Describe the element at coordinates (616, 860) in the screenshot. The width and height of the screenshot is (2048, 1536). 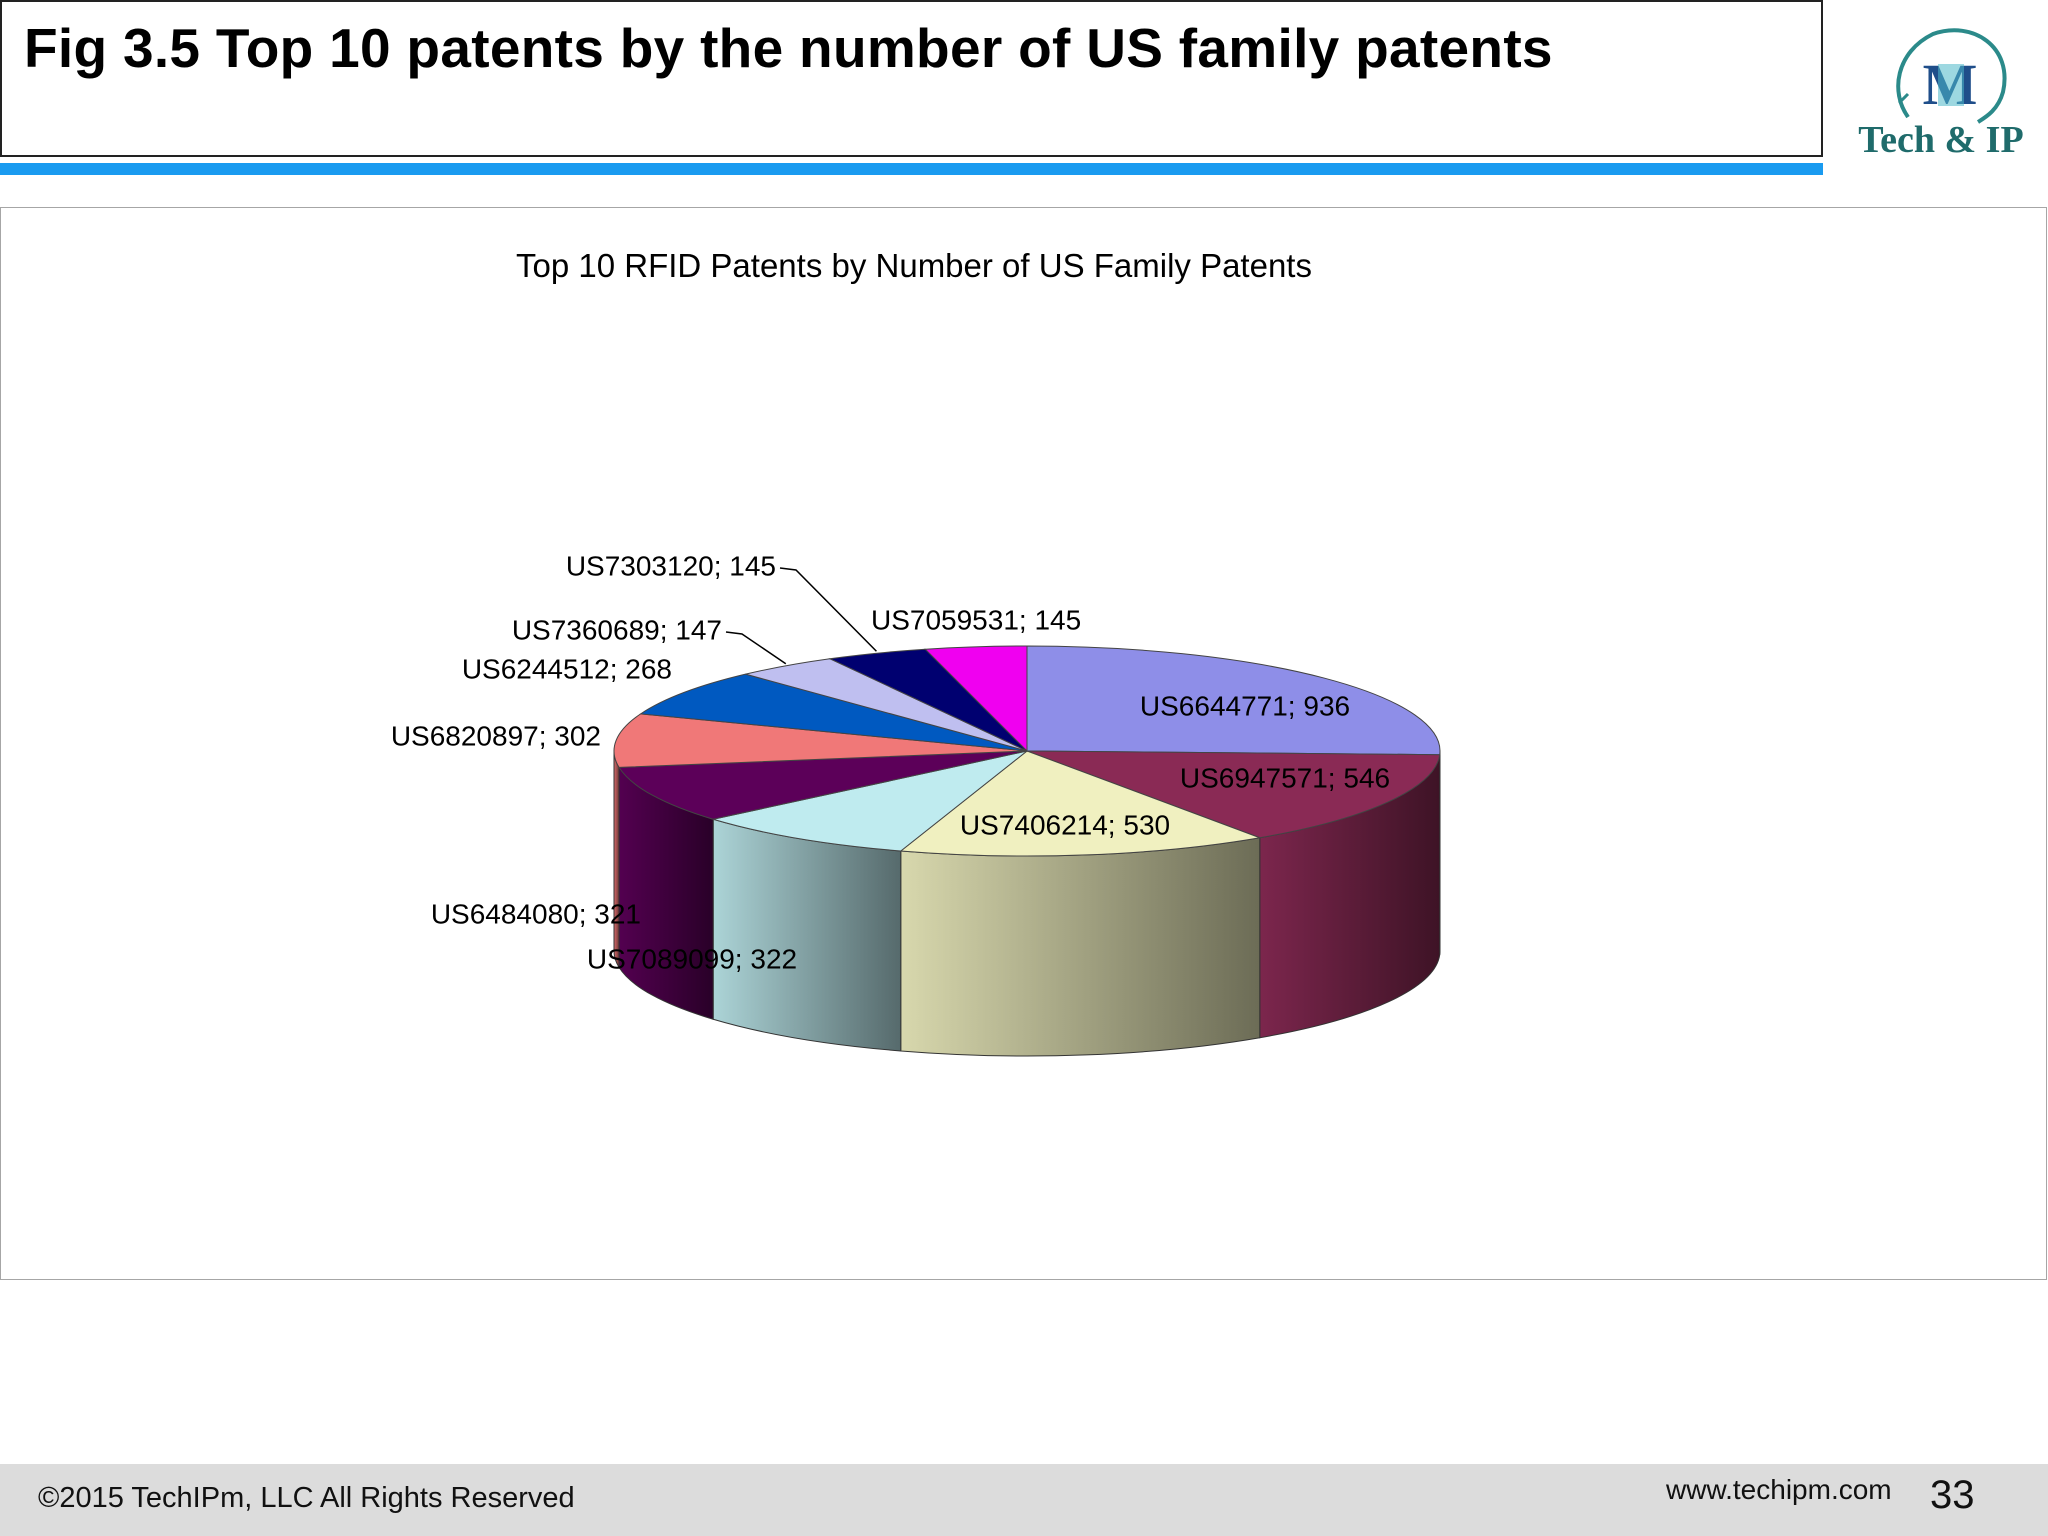
I see `pie-slice-side-US6820897` at that location.